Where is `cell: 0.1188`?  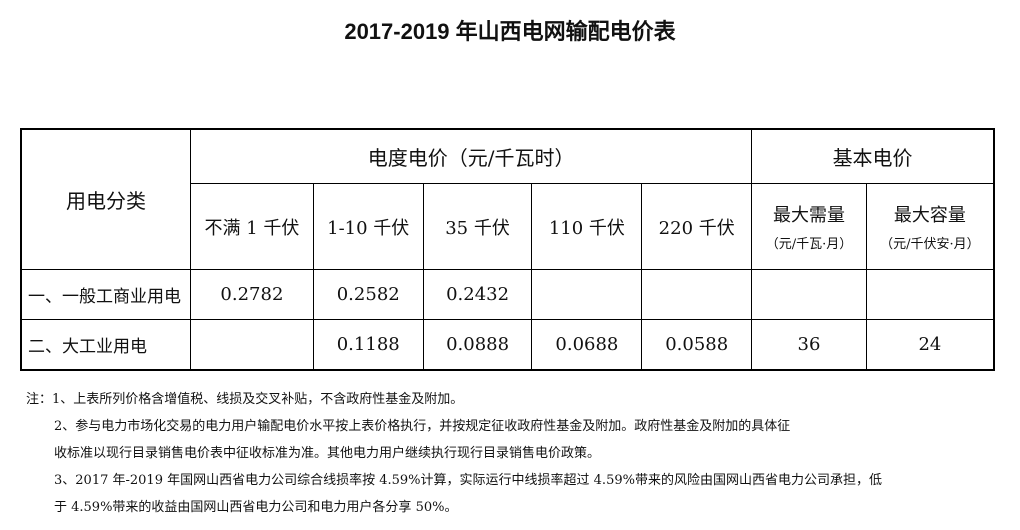 cell: 0.1188 is located at coordinates (368, 345).